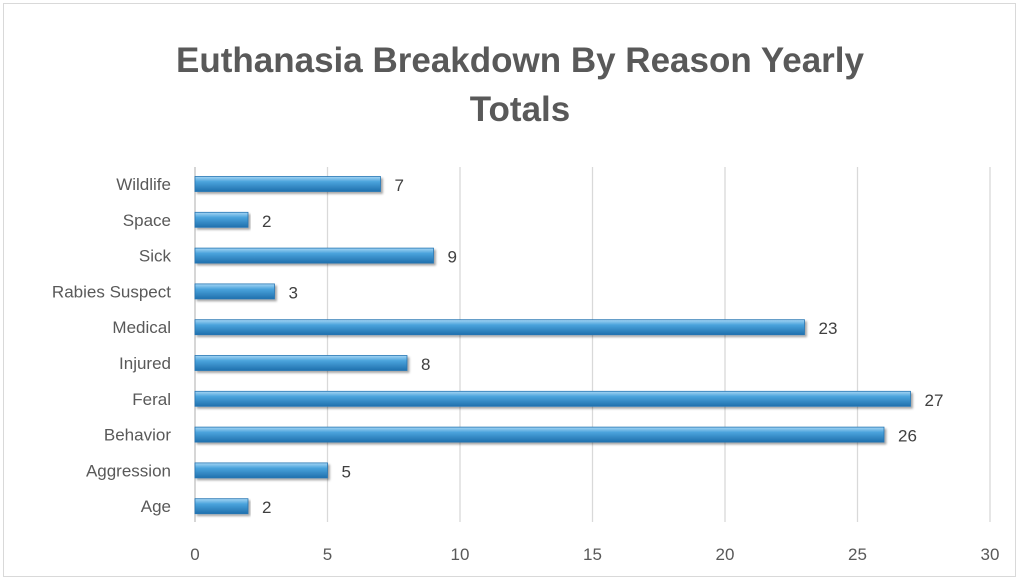 This screenshot has height=581, width=1021. Describe the element at coordinates (399, 185) in the screenshot. I see `data-label: 7` at that location.